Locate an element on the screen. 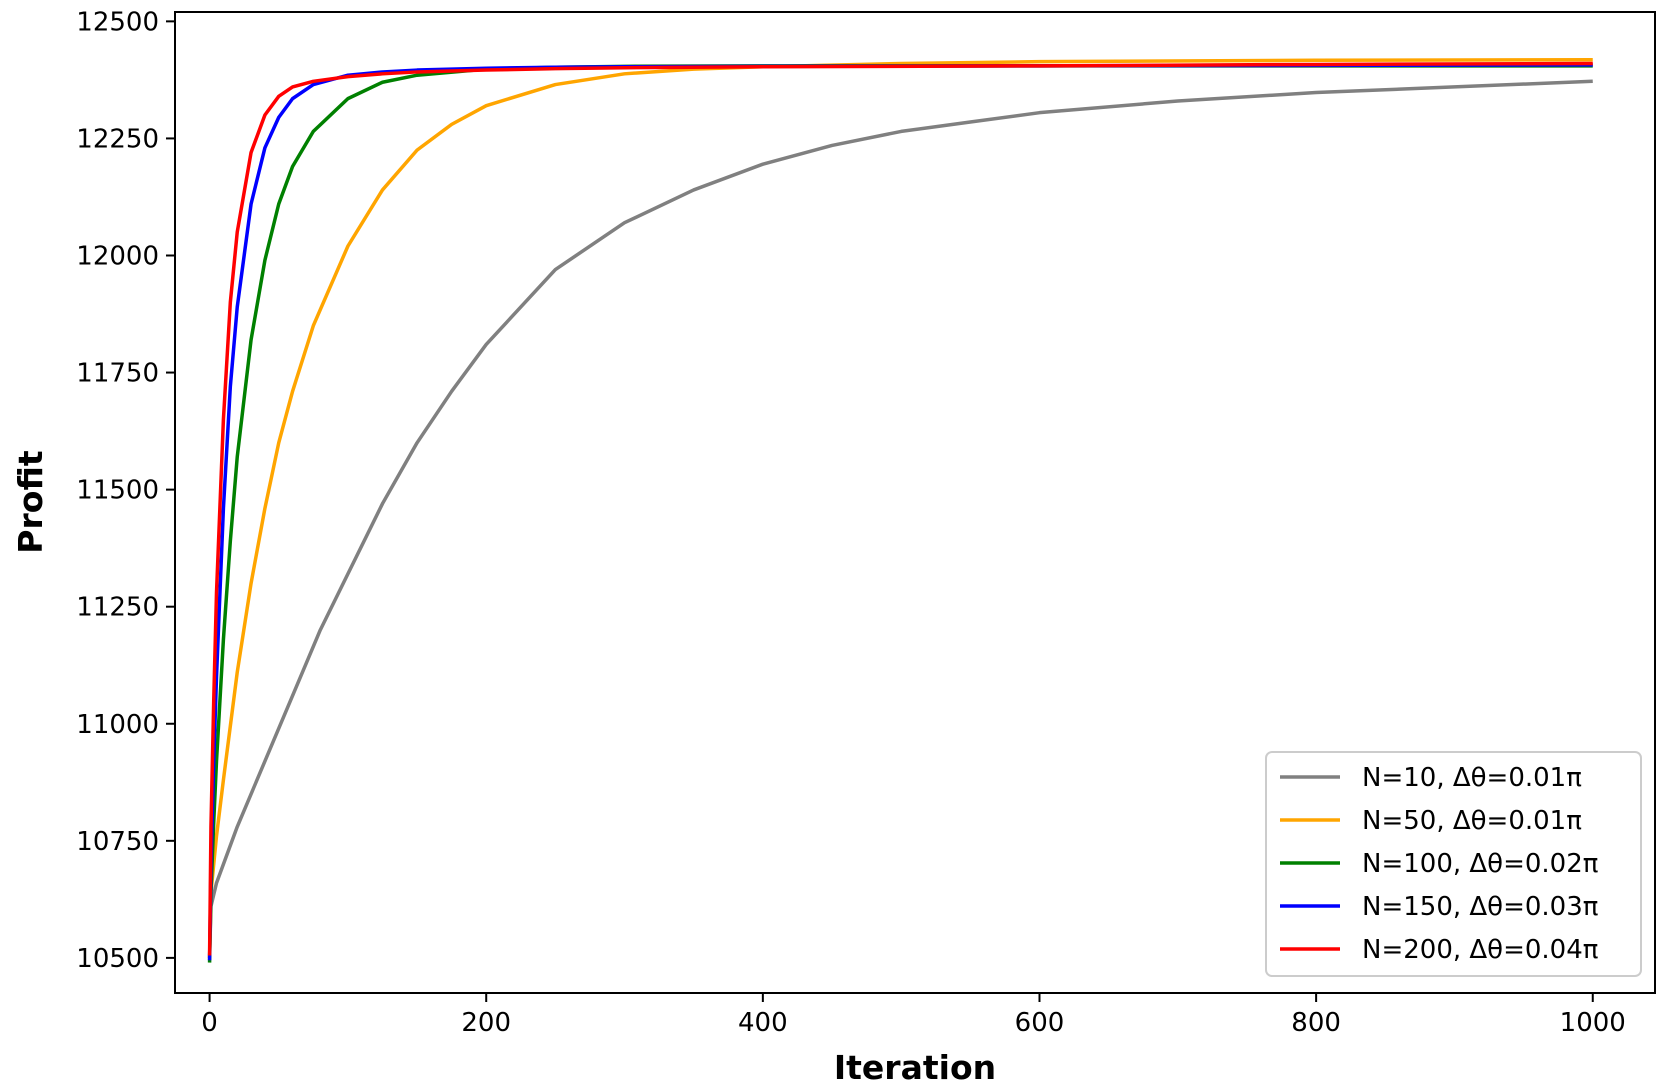 The width and height of the screenshot is (1661, 1089). x-tick-label: 800 is located at coordinates (1316, 1023).